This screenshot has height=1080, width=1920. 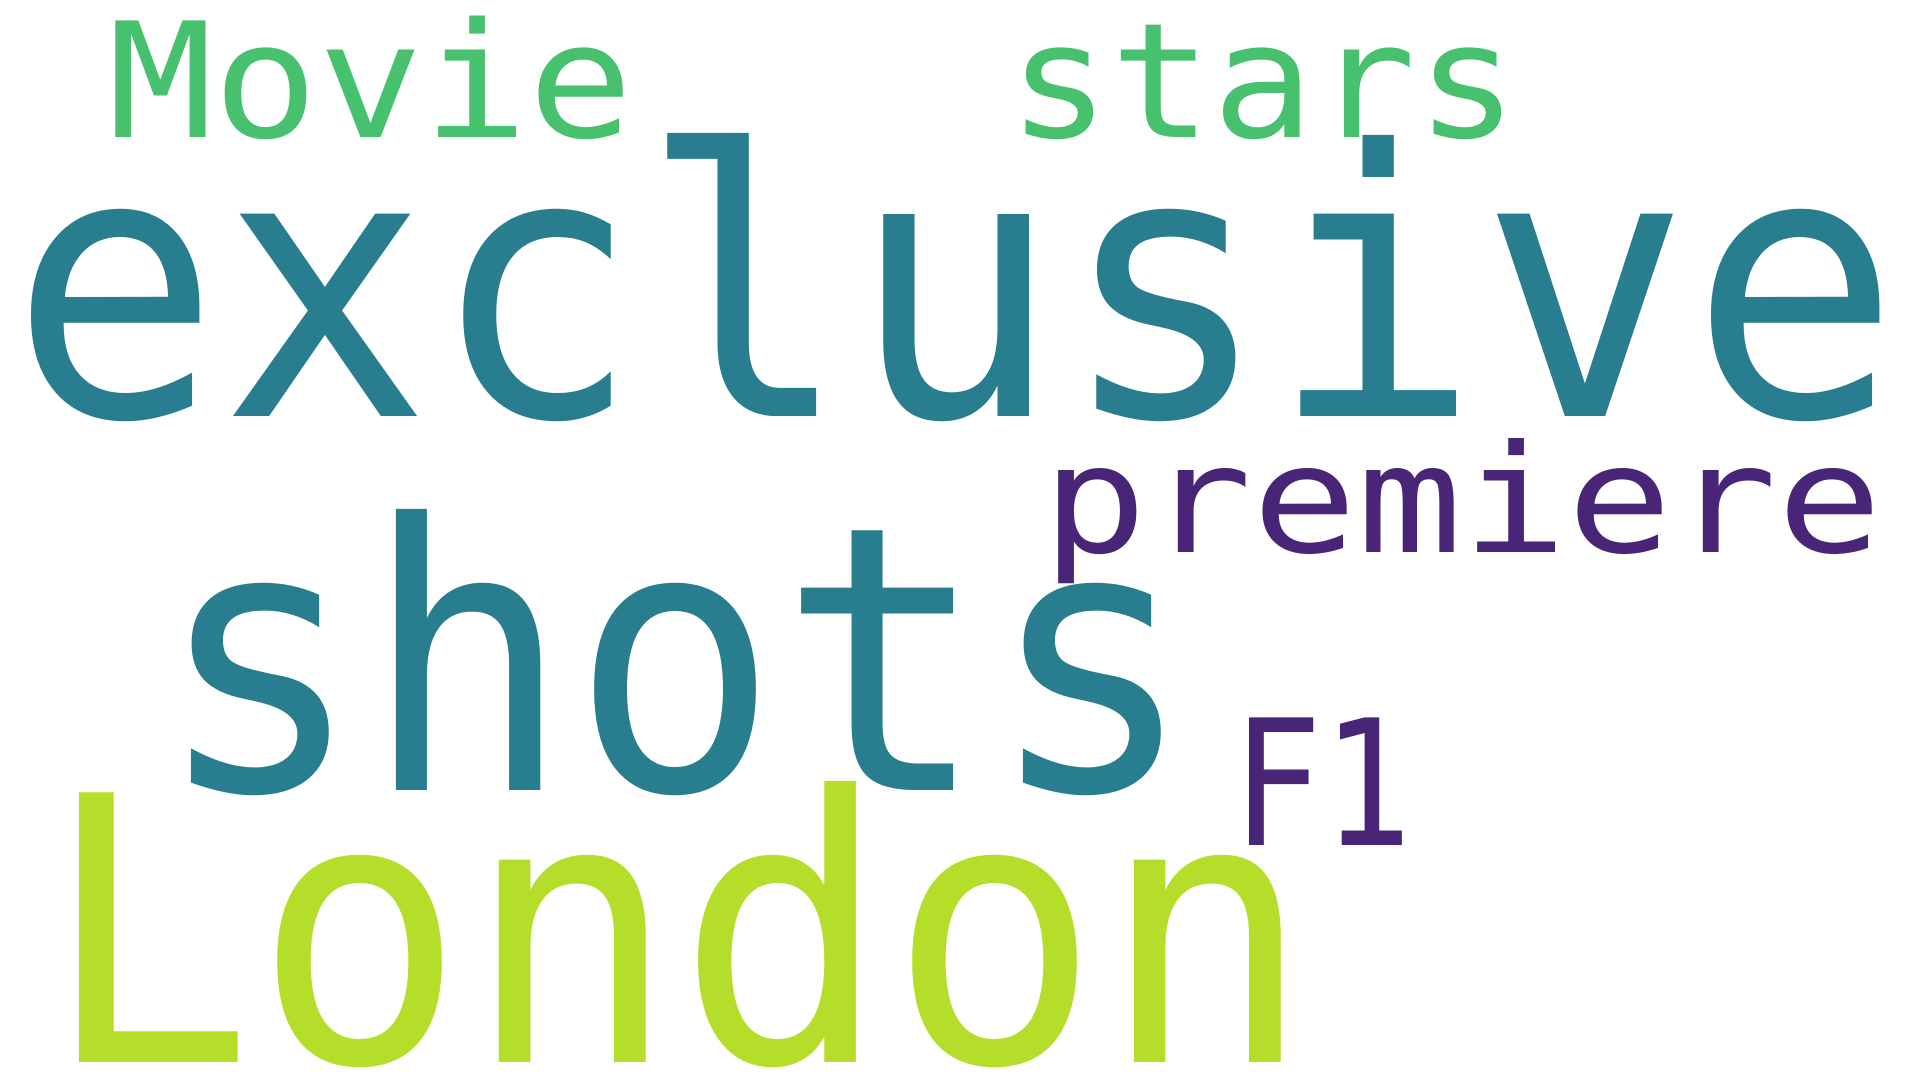 I want to click on word-premiere: premiere, so click(x=1462, y=501).